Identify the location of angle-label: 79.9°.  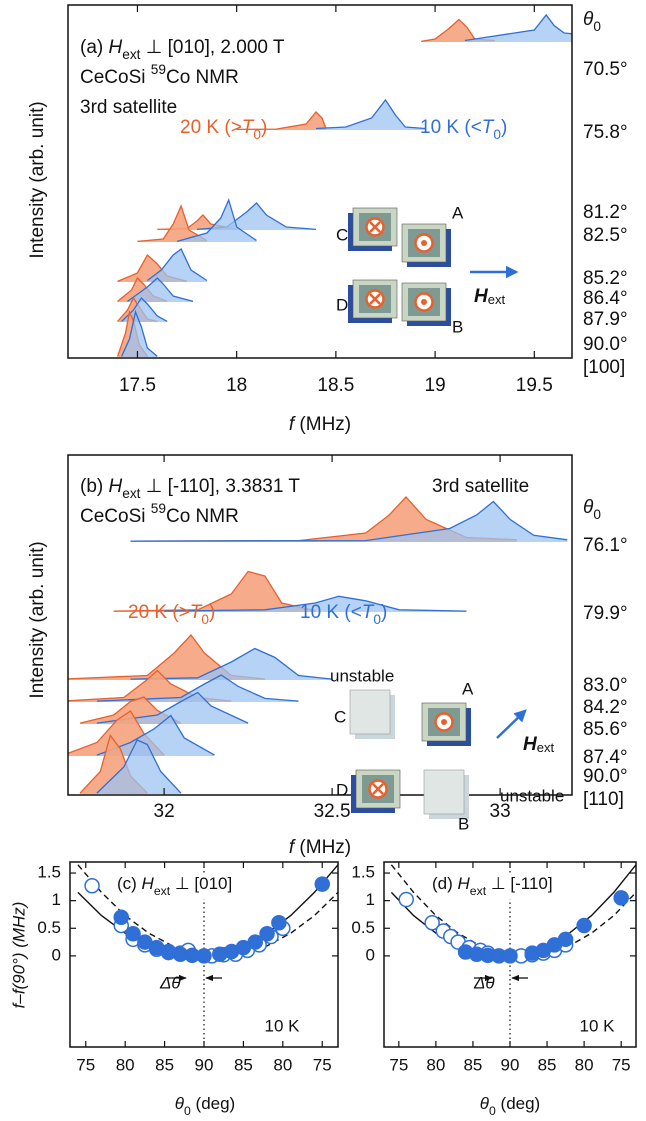
(605, 613).